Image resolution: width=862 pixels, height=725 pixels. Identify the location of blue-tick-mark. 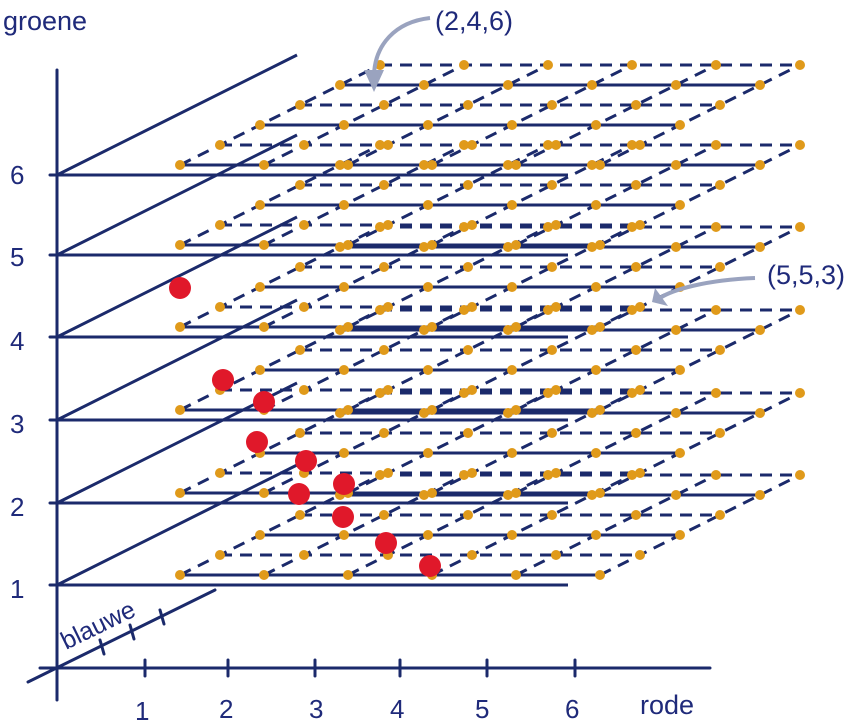
(102, 647).